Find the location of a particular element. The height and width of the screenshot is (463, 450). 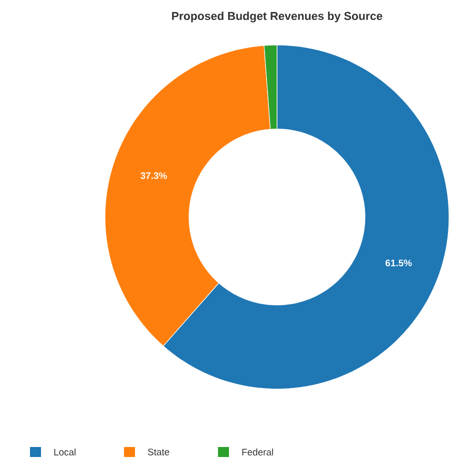

legend-label: State is located at coordinates (159, 452).